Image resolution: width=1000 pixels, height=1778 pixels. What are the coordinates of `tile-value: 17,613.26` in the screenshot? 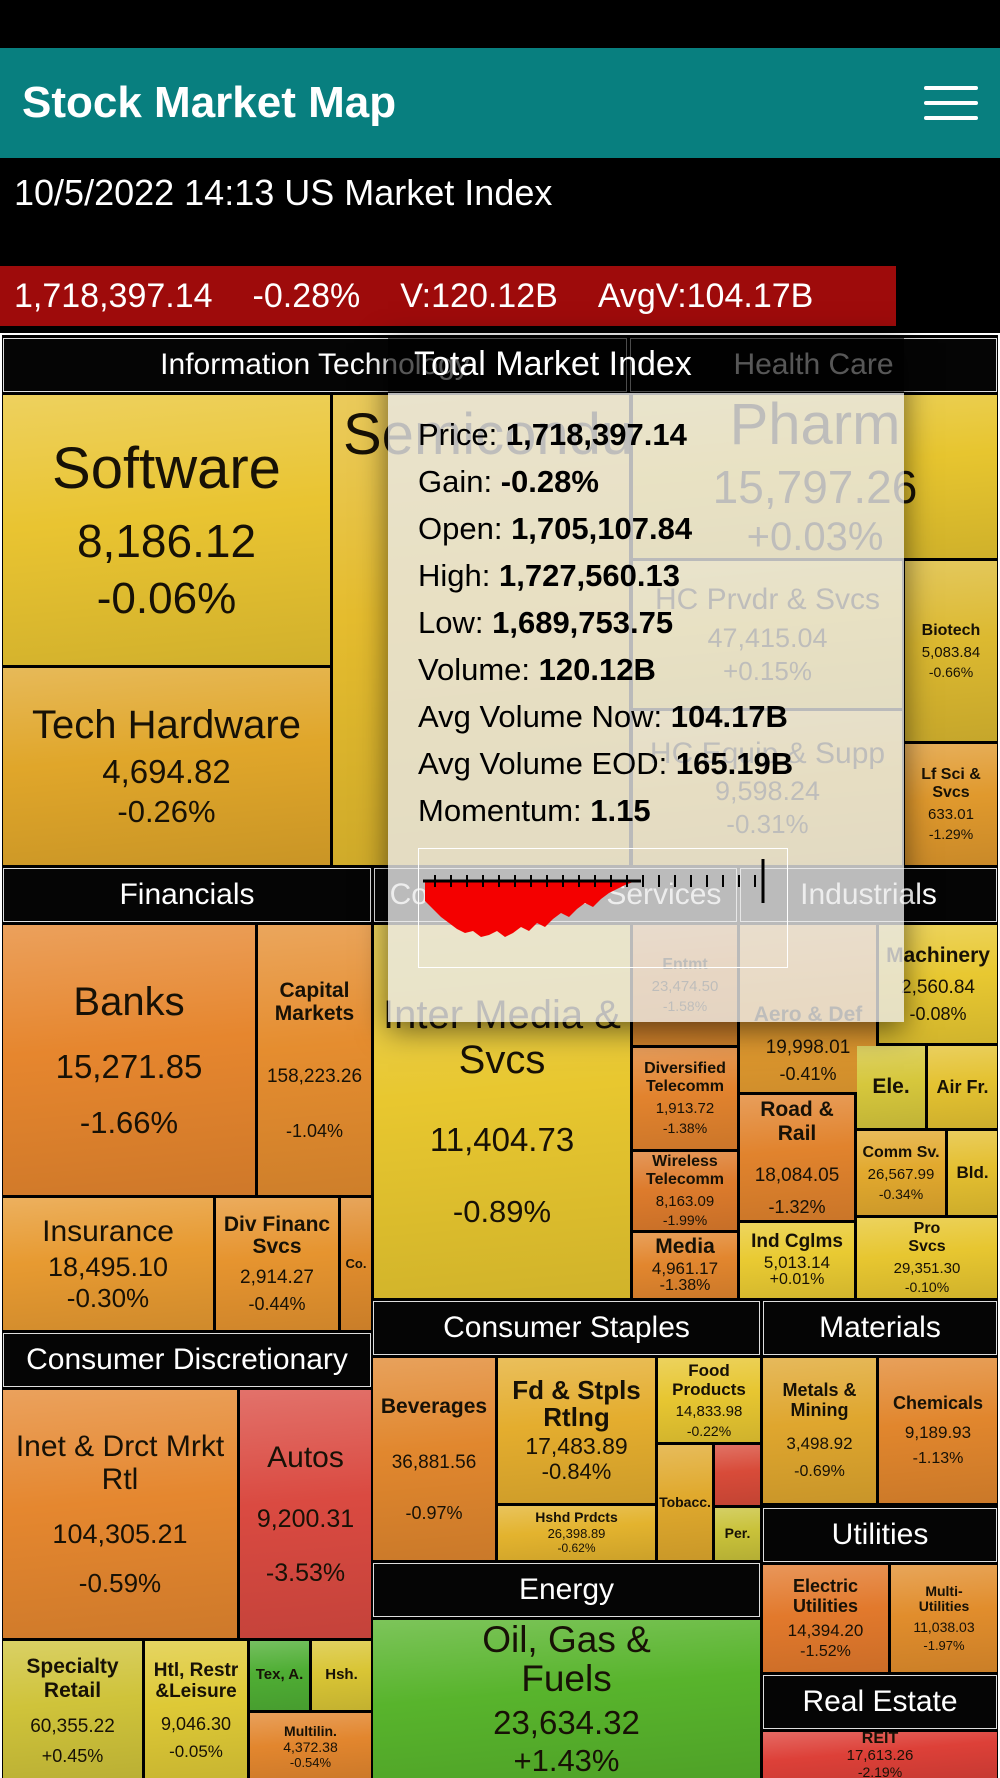 It's located at (880, 1756).